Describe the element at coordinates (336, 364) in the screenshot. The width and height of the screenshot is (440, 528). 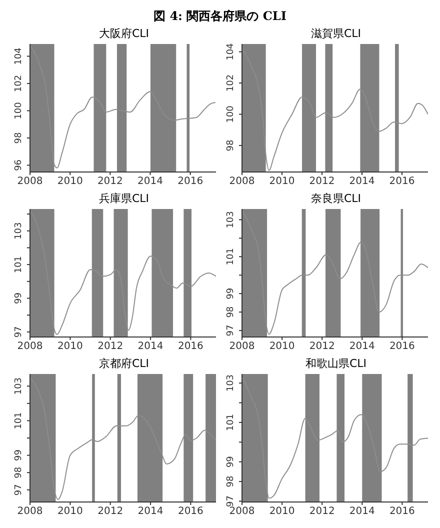
I see `chart-title: 和歌山県CLI` at that location.